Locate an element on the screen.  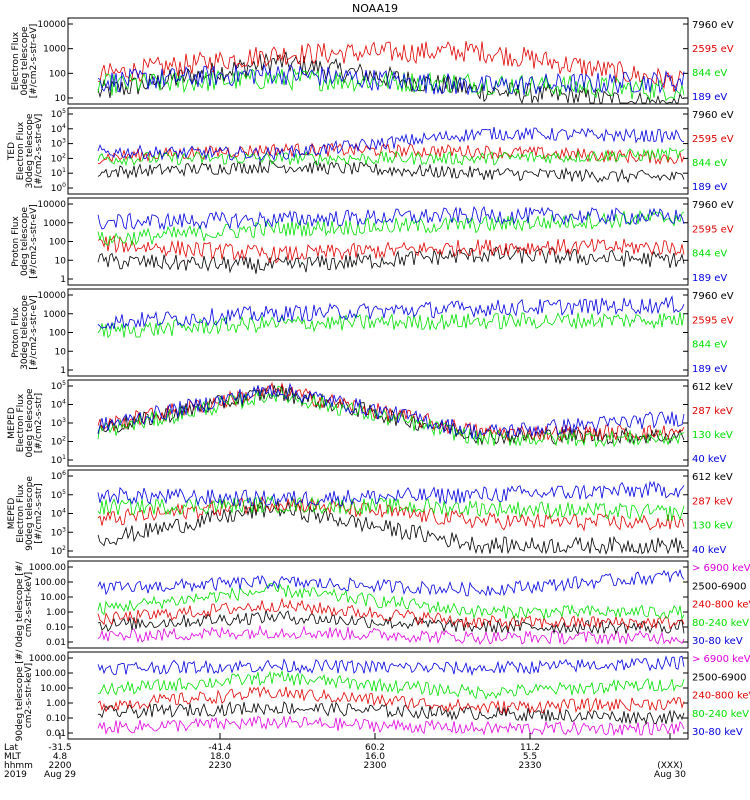
y-tick-label: 10⁶ is located at coordinates (58, 476).